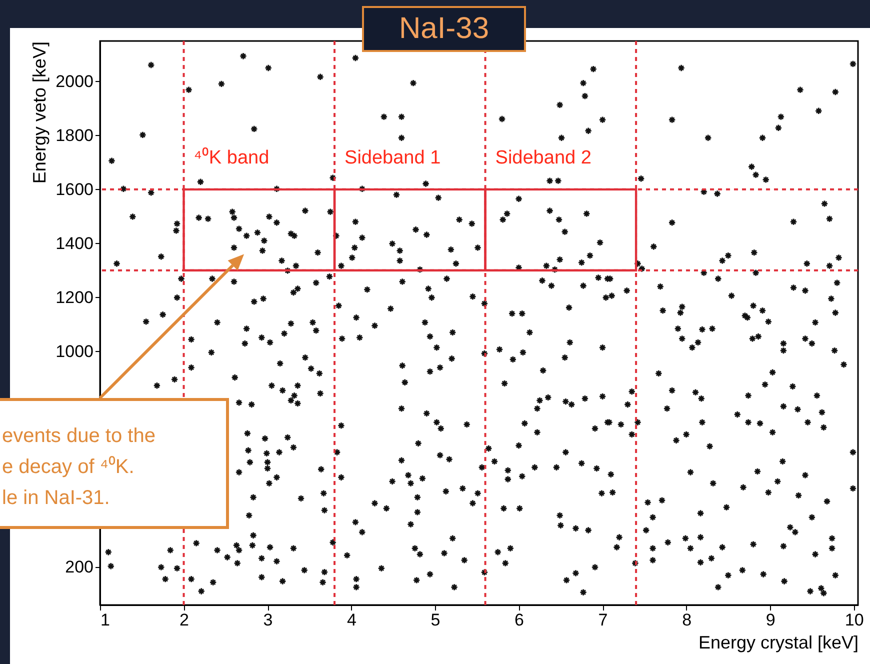  Describe the element at coordinates (444, 29) in the screenshot. I see `chart-title: NaI-33` at that location.